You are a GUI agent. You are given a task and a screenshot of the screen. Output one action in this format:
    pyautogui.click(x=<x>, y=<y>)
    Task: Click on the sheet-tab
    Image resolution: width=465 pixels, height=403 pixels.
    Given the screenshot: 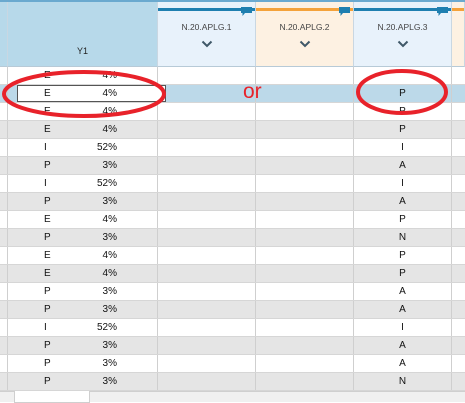 What is the action you would take?
    pyautogui.click(x=52, y=397)
    